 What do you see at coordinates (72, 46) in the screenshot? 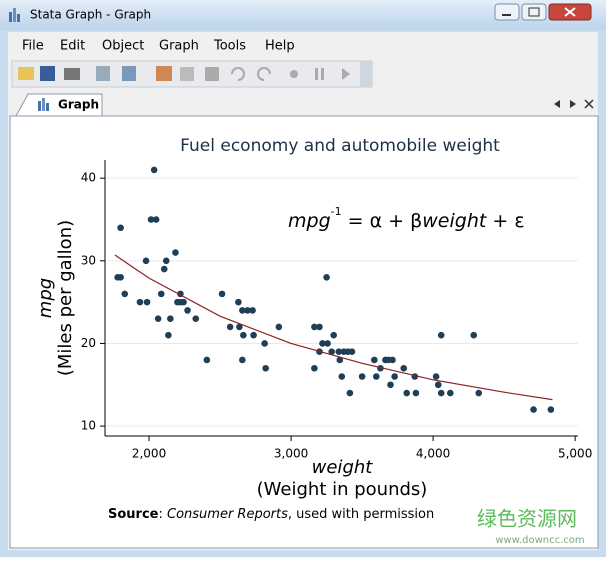
I see `menu-item: Edit` at bounding box center [72, 46].